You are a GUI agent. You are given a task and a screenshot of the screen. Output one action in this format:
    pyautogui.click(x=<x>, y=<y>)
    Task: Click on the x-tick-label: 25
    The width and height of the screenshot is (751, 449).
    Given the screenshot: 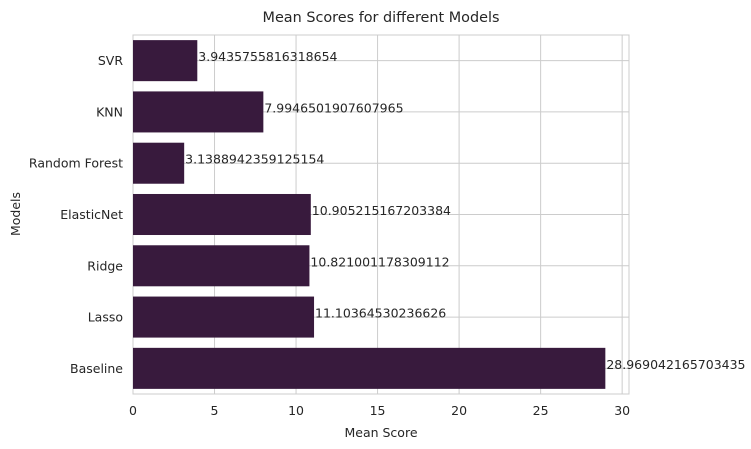 What is the action you would take?
    pyautogui.click(x=541, y=410)
    